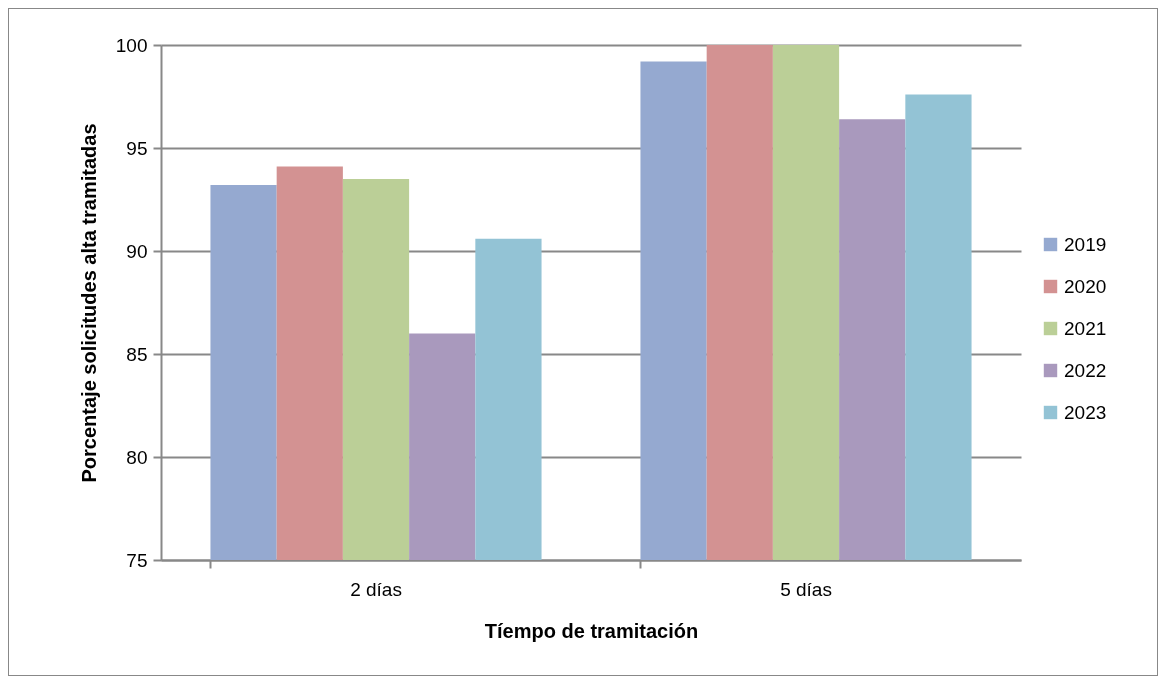  What do you see at coordinates (1085, 370) in the screenshot?
I see `legend-label: 2022` at bounding box center [1085, 370].